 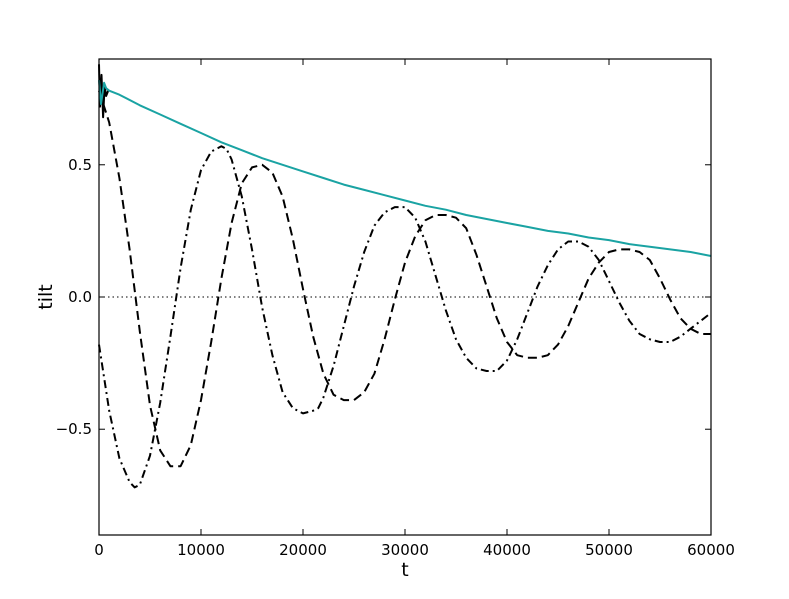 I want to click on y-tick-label: −0.5, so click(x=74, y=429).